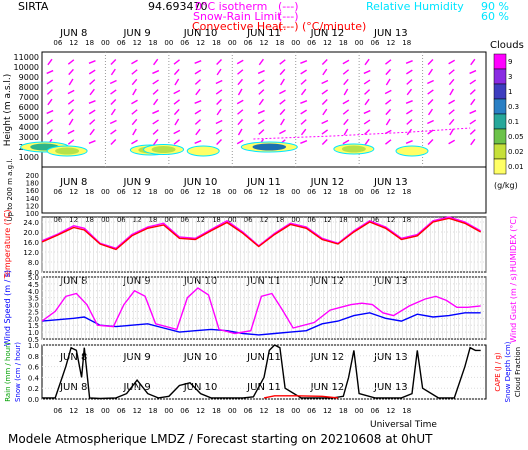 The height and width of the screenshot is (450, 528). What do you see at coordinates (32, 191) in the screenshot?
I see `lowlevel-tick: 160` at bounding box center [32, 191].